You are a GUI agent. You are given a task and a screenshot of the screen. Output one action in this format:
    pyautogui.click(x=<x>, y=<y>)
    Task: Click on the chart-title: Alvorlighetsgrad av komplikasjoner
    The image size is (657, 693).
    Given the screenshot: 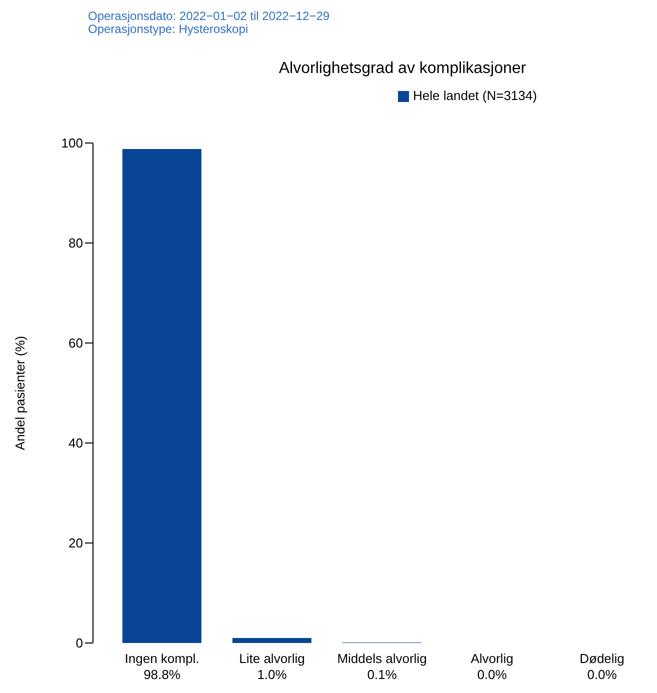 What is the action you would take?
    pyautogui.click(x=403, y=69)
    